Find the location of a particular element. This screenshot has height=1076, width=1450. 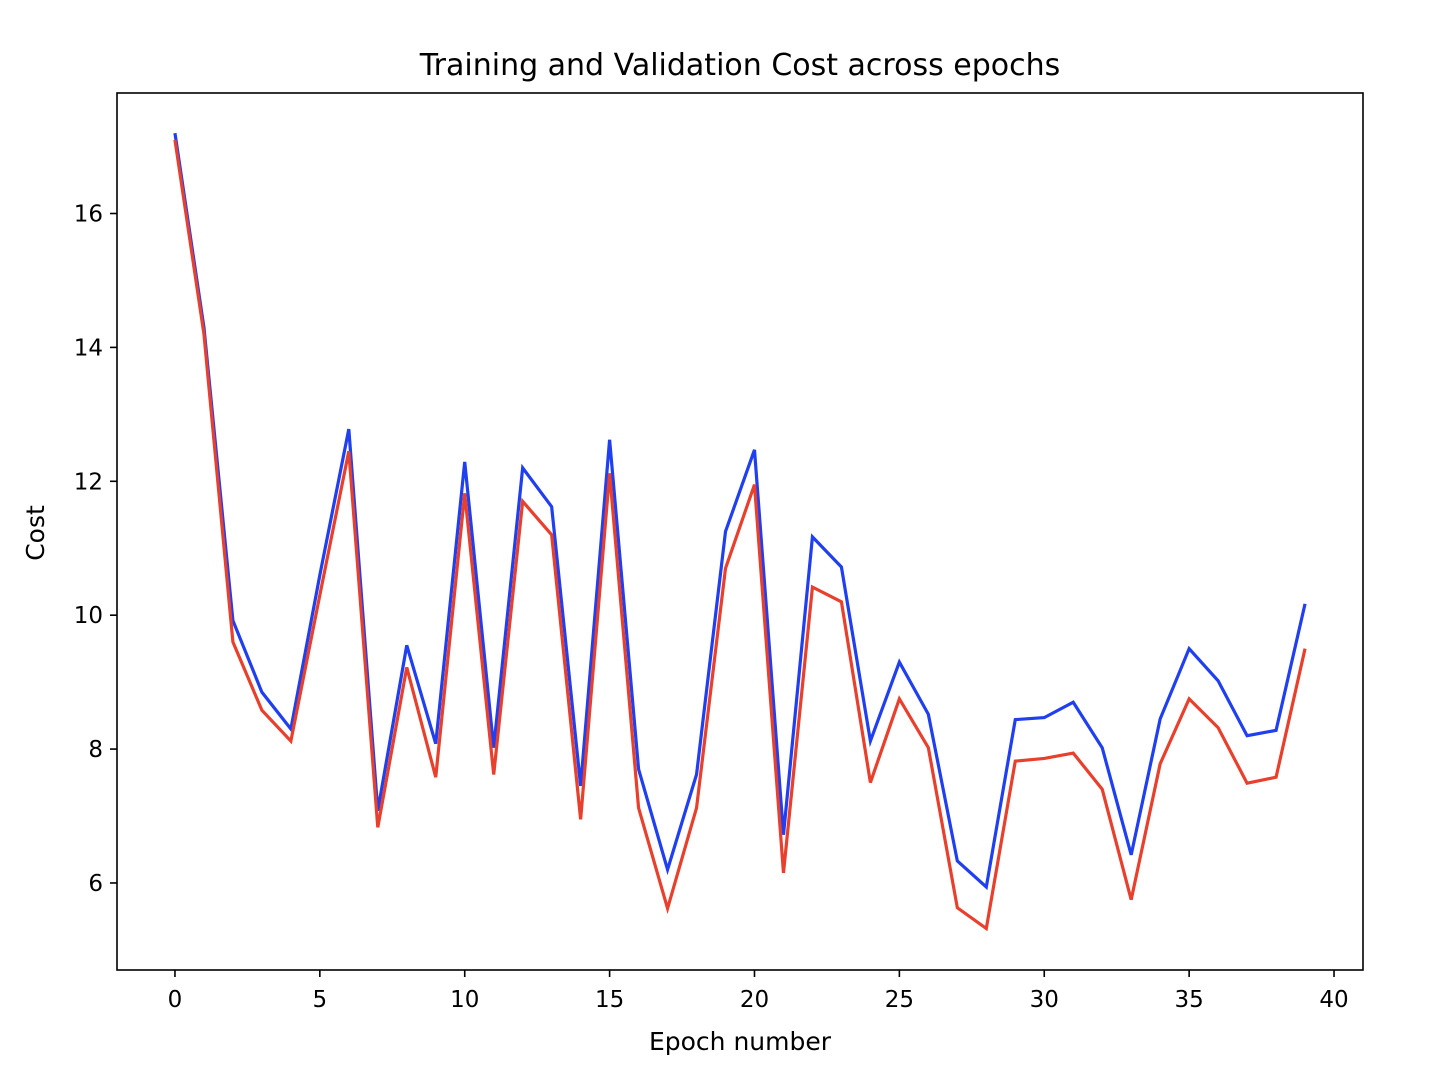

y-tick-label: 8 is located at coordinates (95, 750).